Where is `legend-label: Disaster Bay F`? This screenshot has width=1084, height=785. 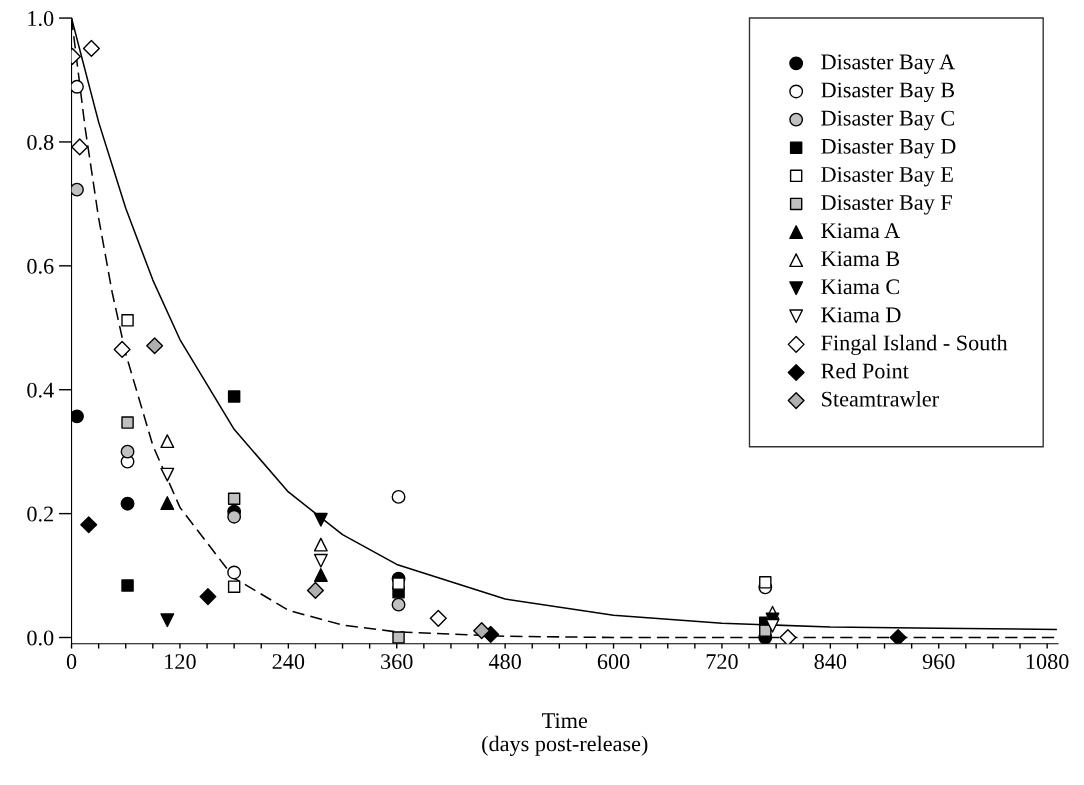
legend-label: Disaster Bay F is located at coordinates (886, 205).